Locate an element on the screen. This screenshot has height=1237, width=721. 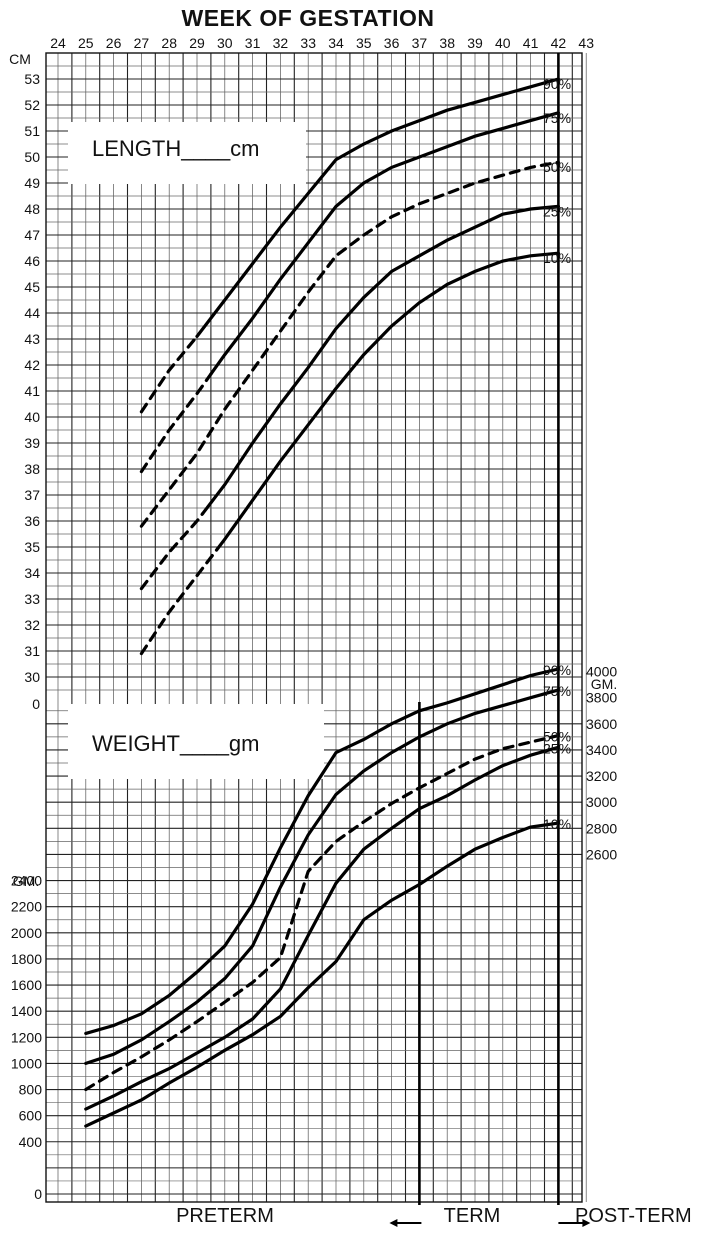
x-tick-label: 25 is located at coordinates (86, 43).